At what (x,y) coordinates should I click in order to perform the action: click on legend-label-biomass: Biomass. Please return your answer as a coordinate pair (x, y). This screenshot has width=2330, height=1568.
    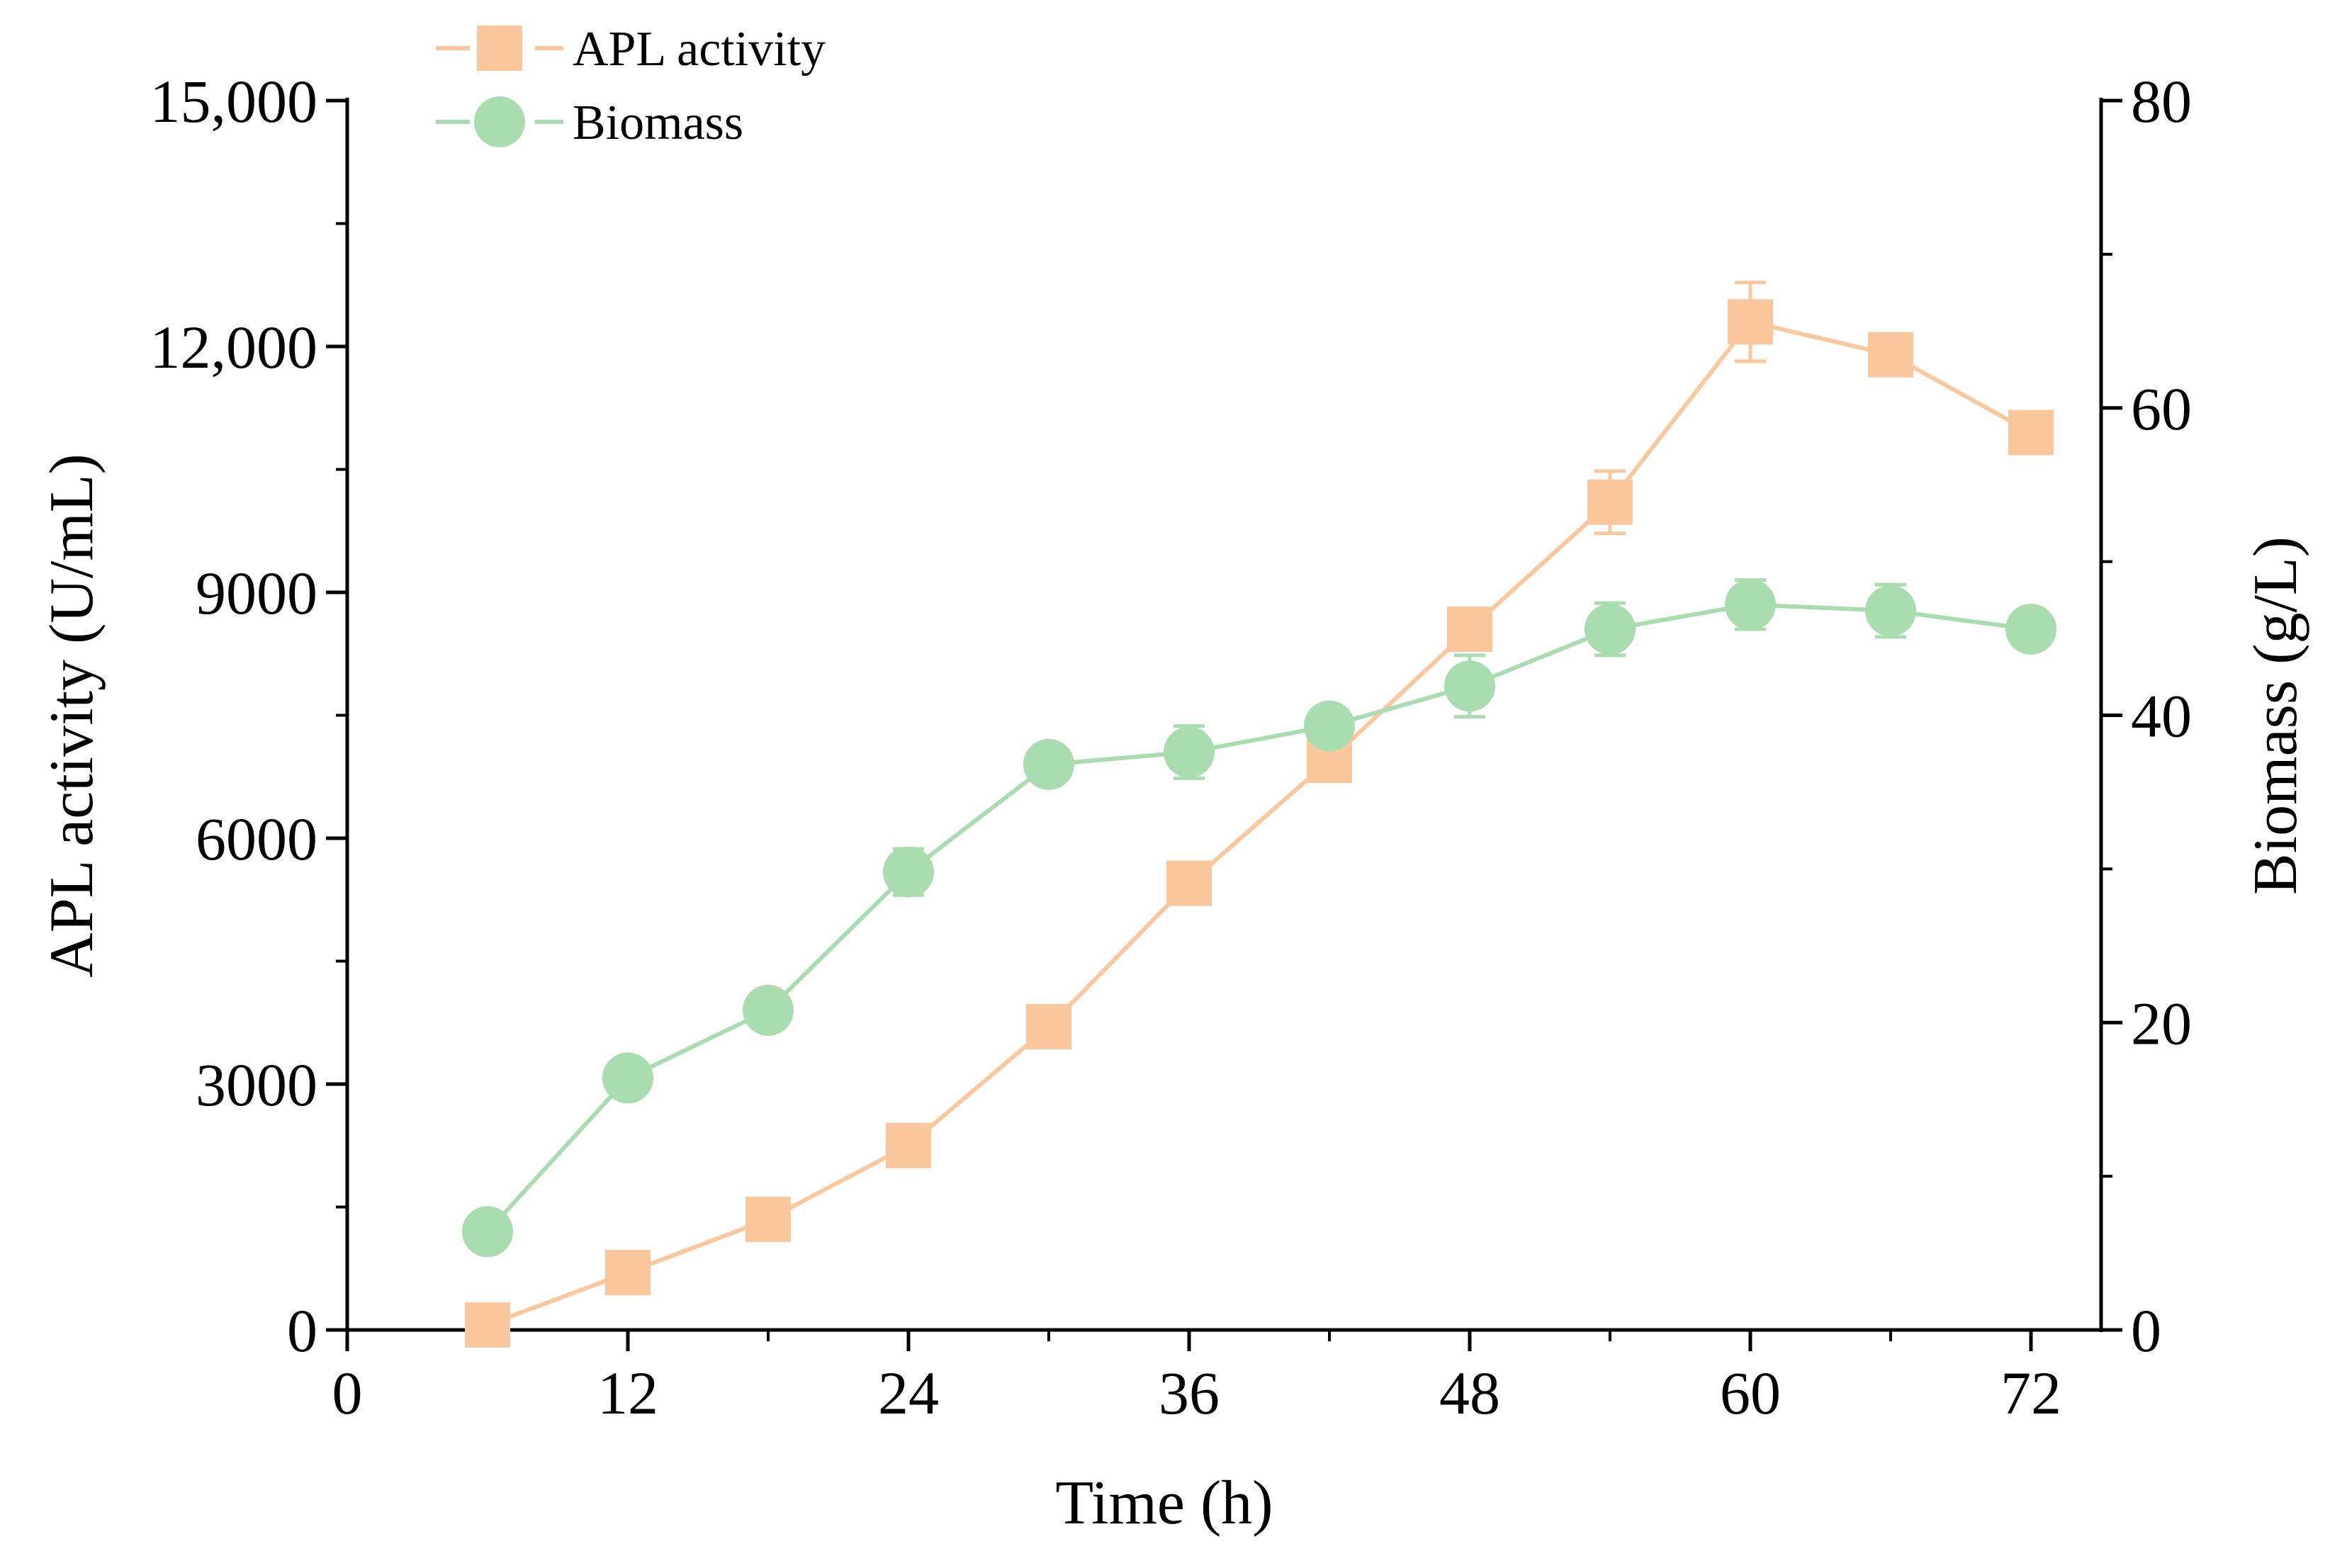
    Looking at the image, I should click on (658, 123).